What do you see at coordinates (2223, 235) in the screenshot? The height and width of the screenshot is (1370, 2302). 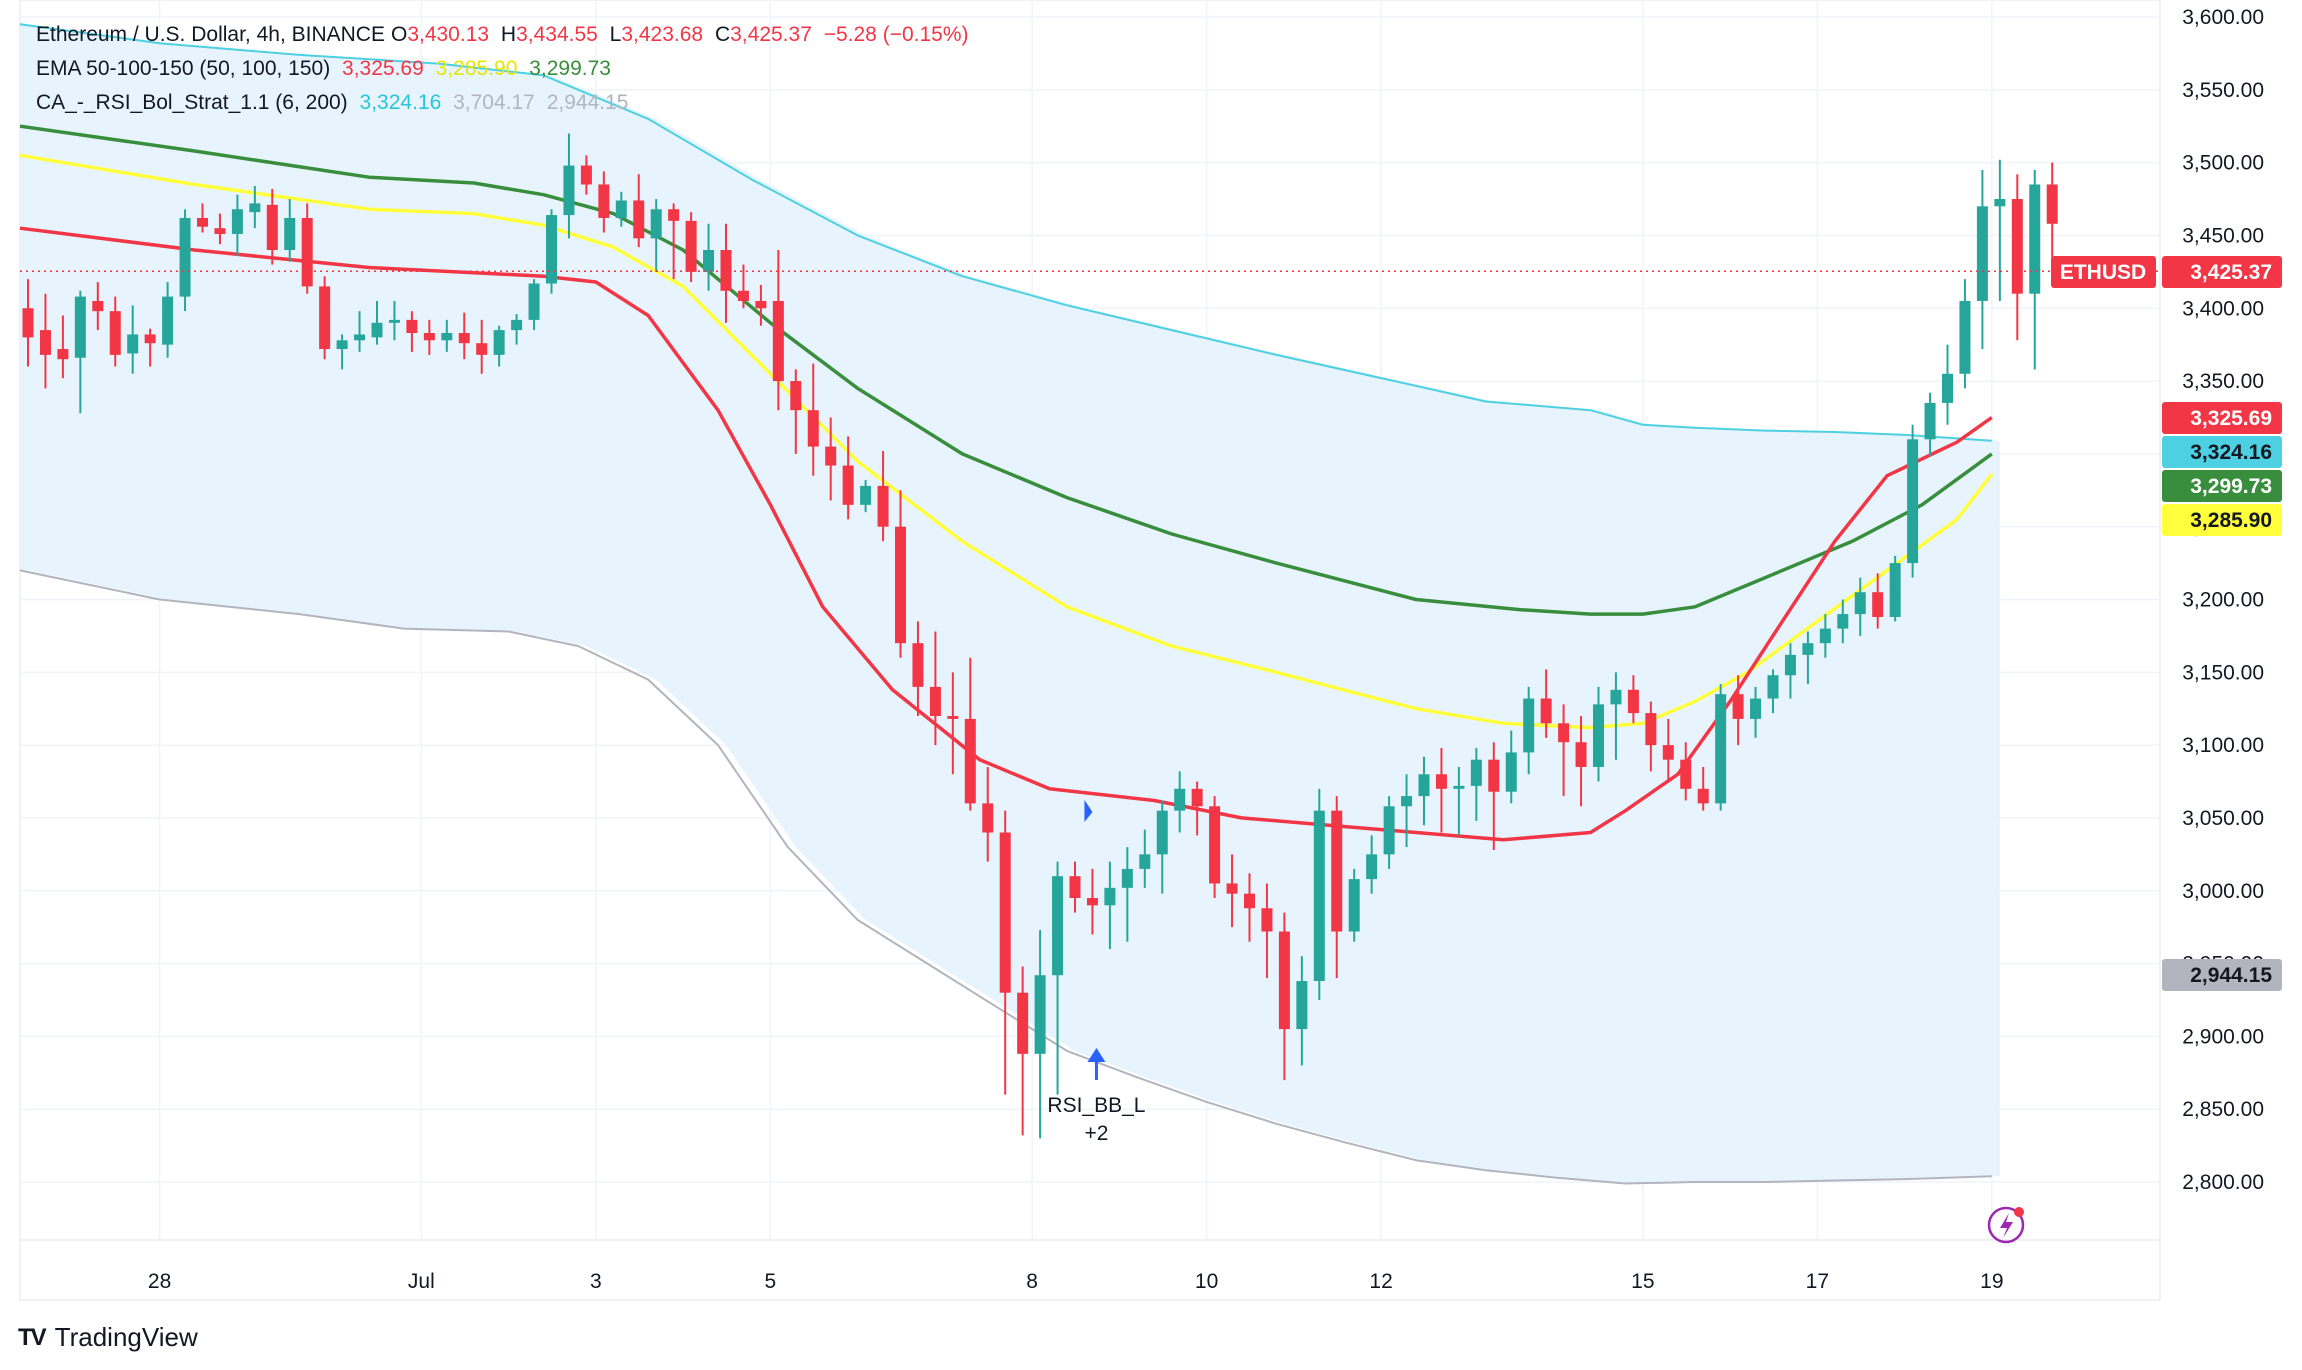 I see `price-tick-label: 3,450.00` at bounding box center [2223, 235].